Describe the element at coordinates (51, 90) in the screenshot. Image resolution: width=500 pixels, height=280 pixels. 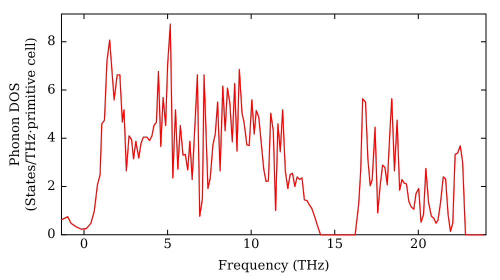
I see `y-tick-label: 6` at that location.